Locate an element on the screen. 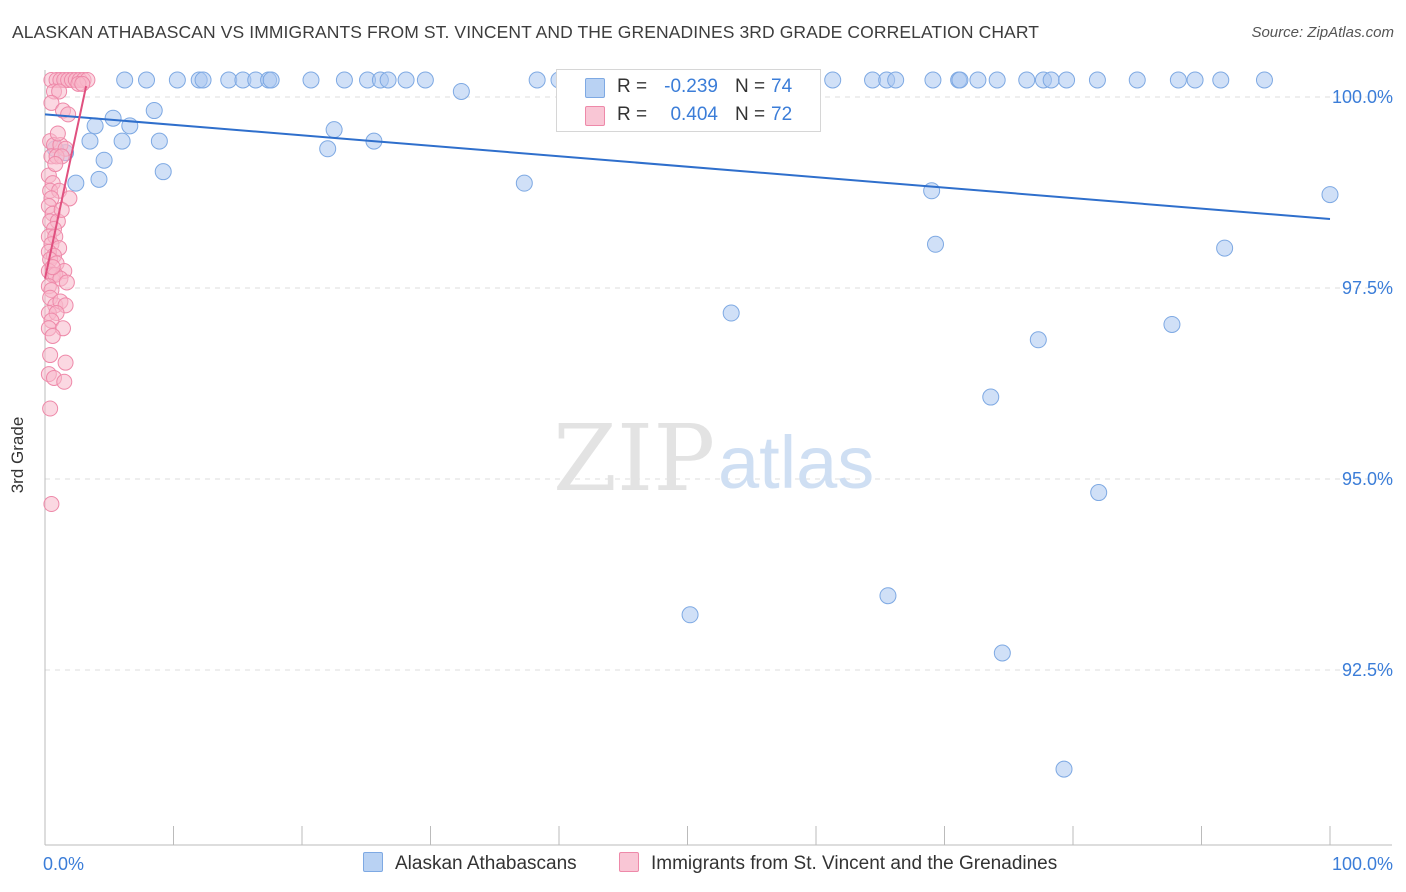  legend-row-blue: R = -0.239 N = 74 is located at coordinates (688, 87).